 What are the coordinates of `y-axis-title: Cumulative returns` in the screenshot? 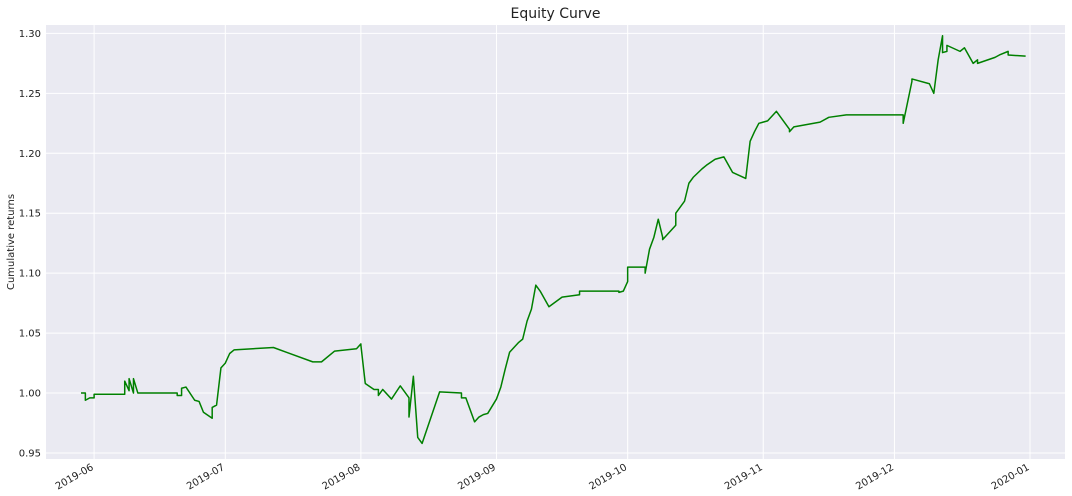 It's located at (11, 242).